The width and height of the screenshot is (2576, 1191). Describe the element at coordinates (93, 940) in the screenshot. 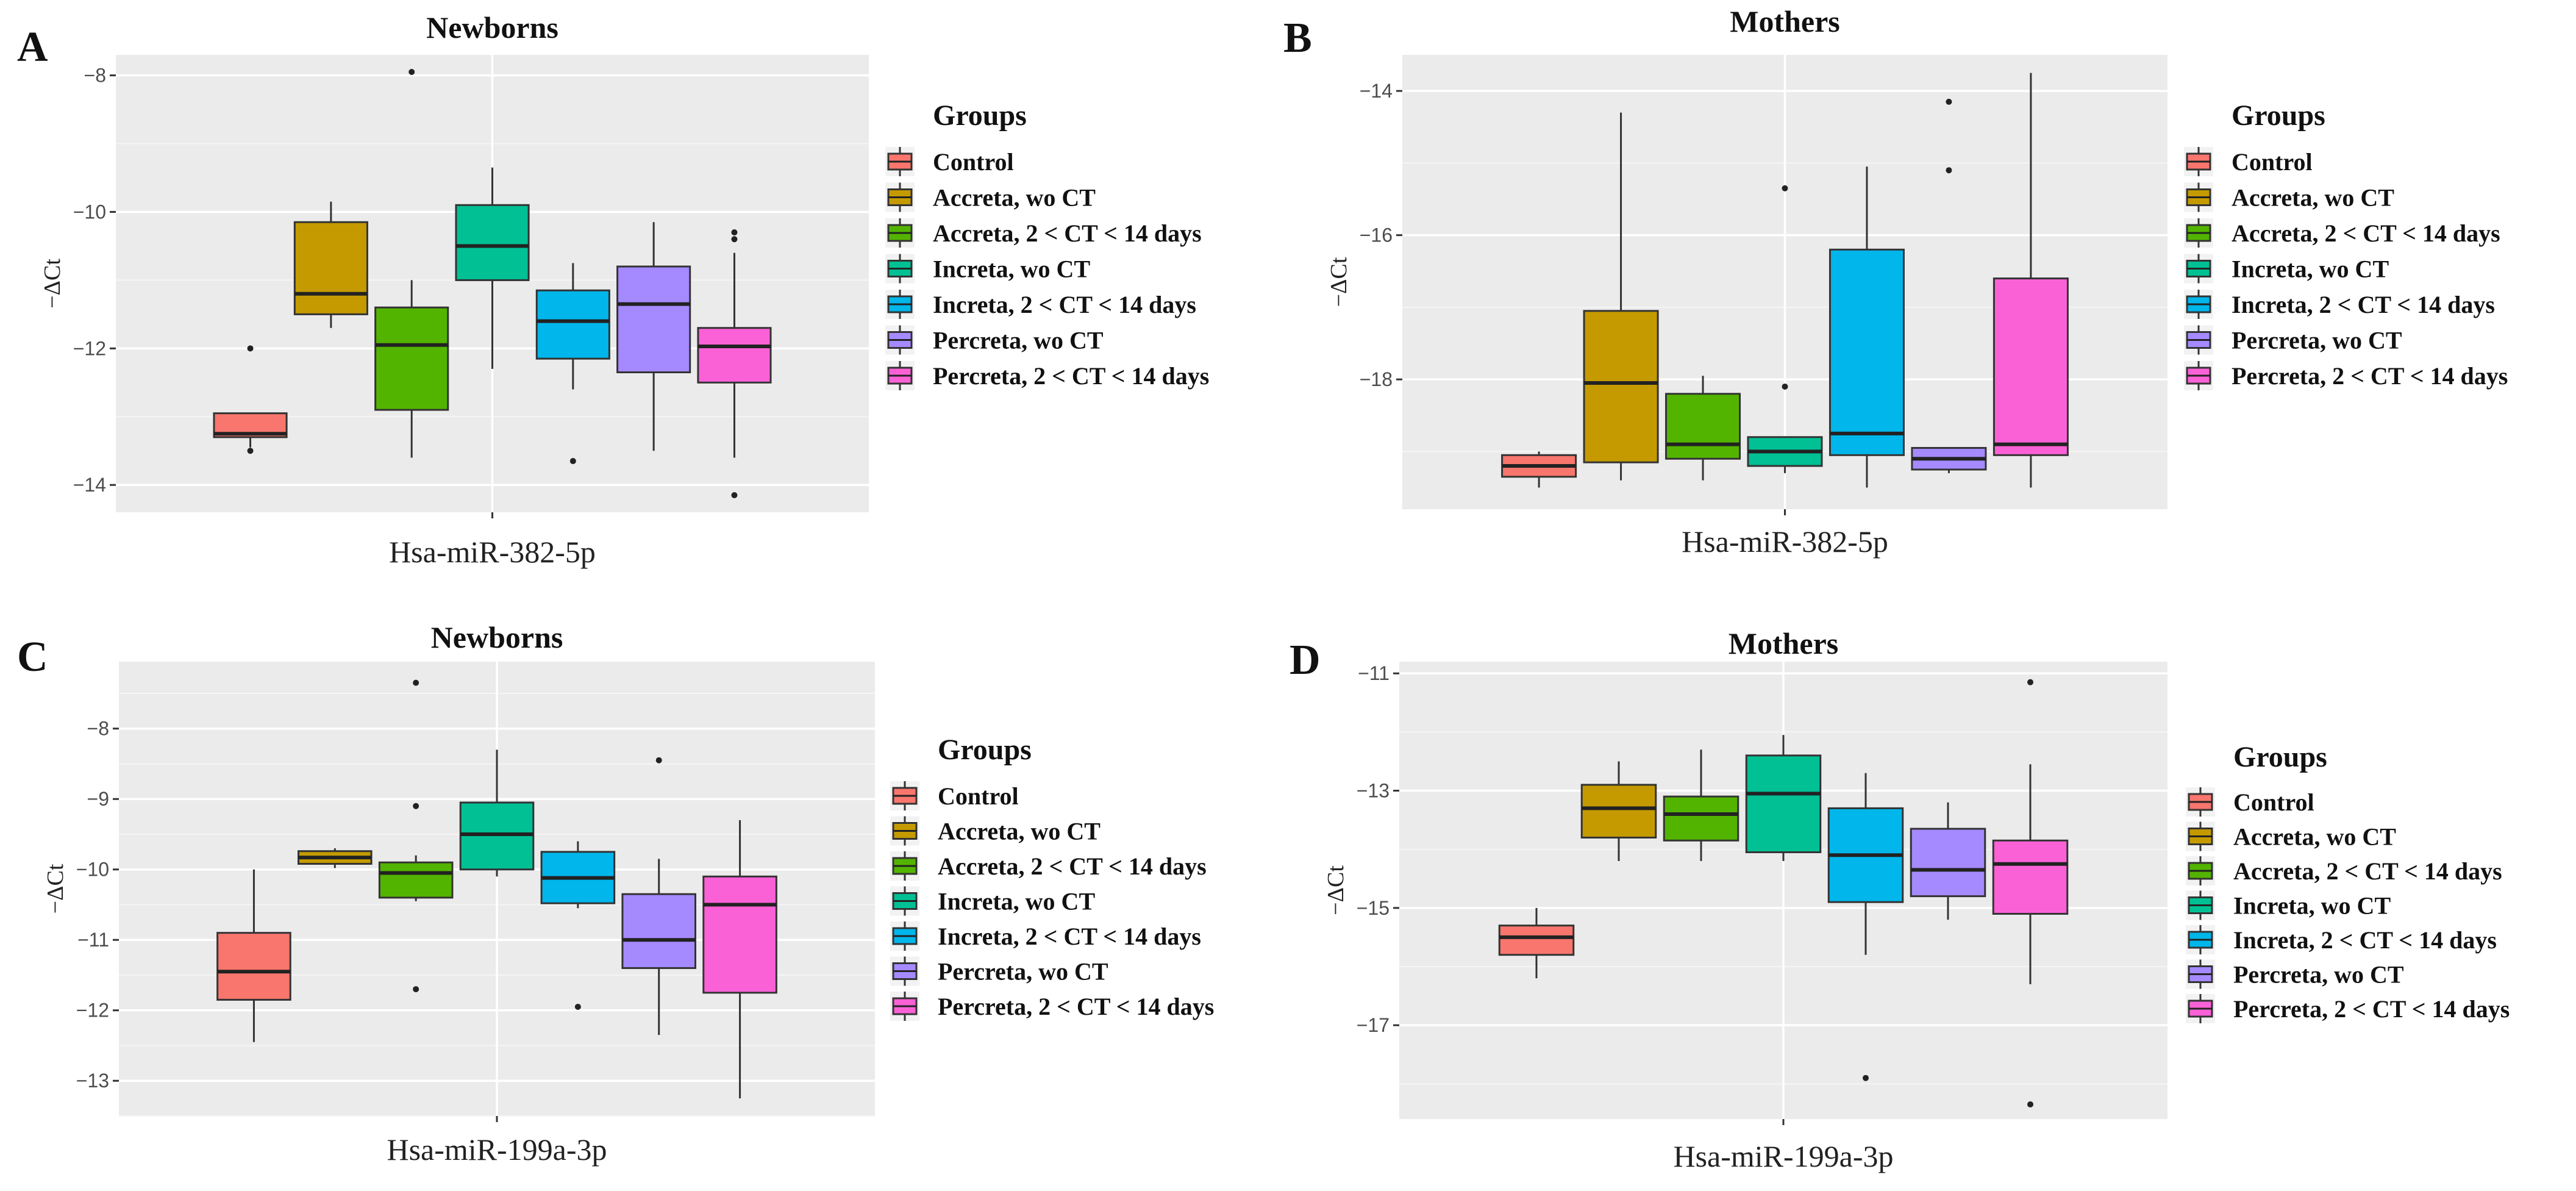

I see `y-tick-label: −11` at that location.